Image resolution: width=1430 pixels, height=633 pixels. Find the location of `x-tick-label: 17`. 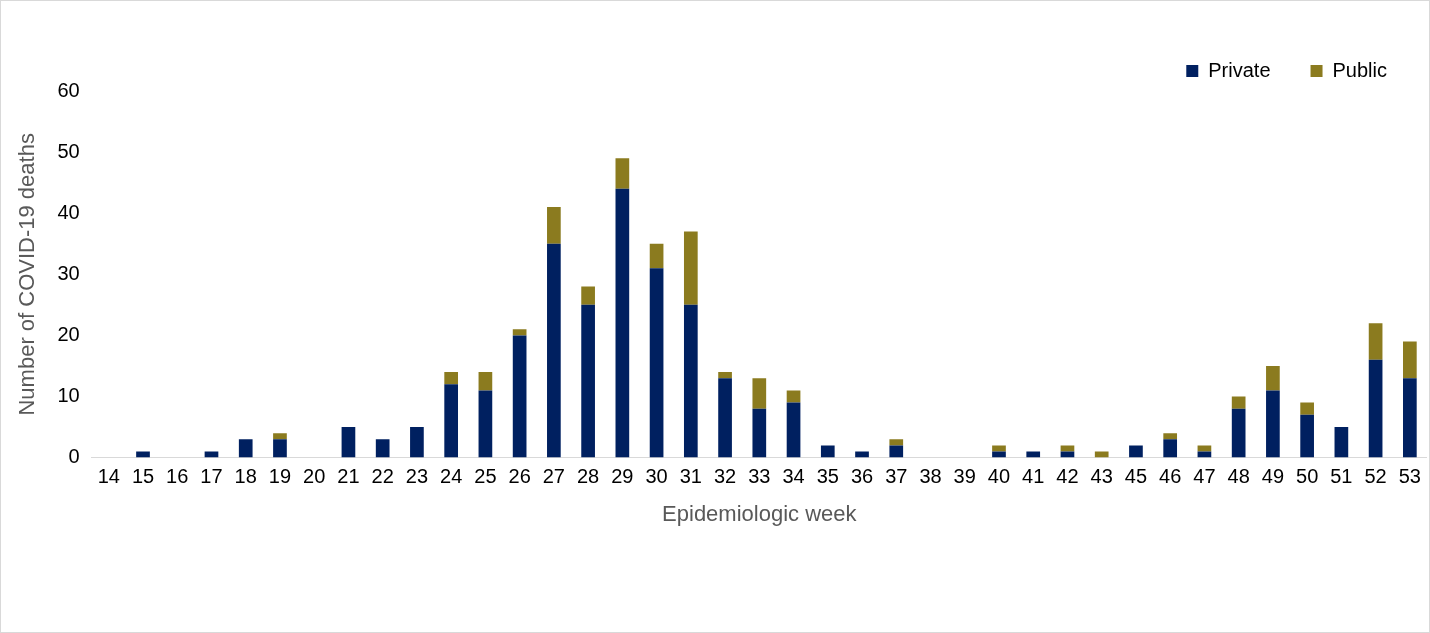

x-tick-label: 17 is located at coordinates (211, 476).